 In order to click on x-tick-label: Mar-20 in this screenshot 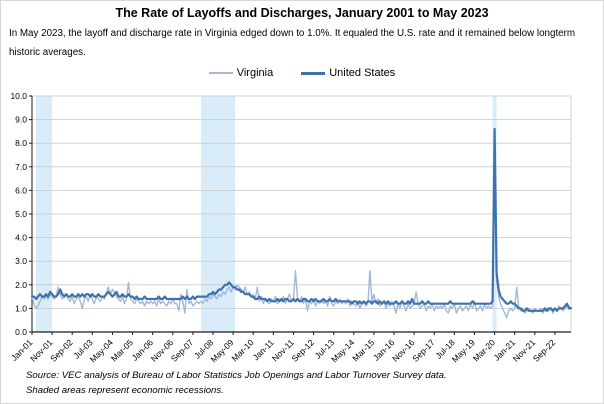, I will do `click(484, 350)`.